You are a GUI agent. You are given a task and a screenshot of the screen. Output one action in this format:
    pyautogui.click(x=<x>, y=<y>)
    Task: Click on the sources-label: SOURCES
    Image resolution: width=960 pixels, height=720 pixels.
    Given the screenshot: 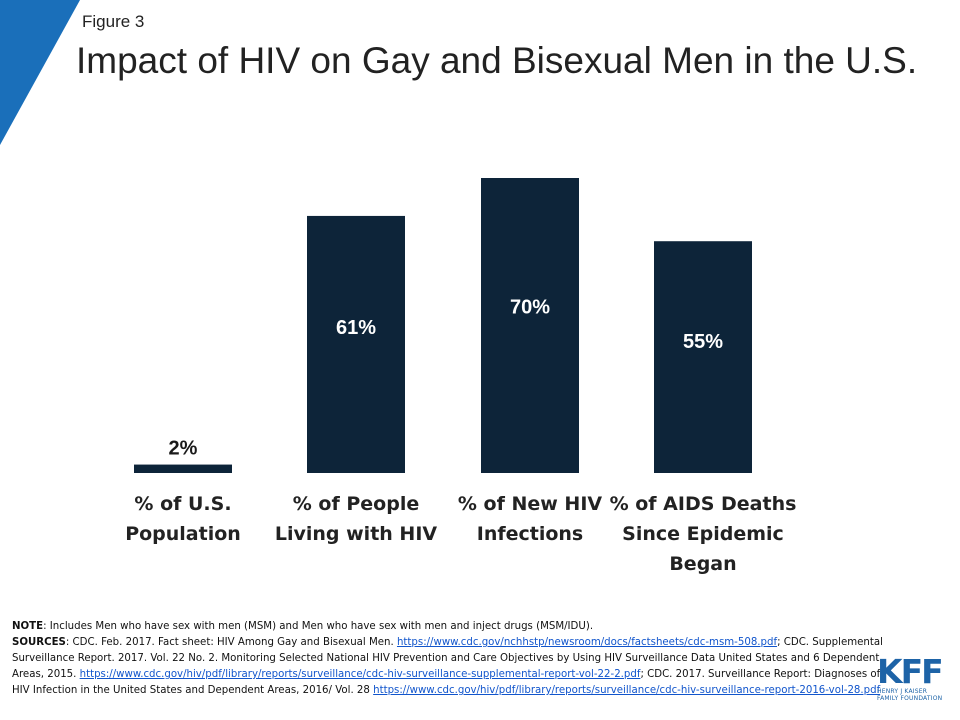 What is the action you would take?
    pyautogui.click(x=39, y=642)
    